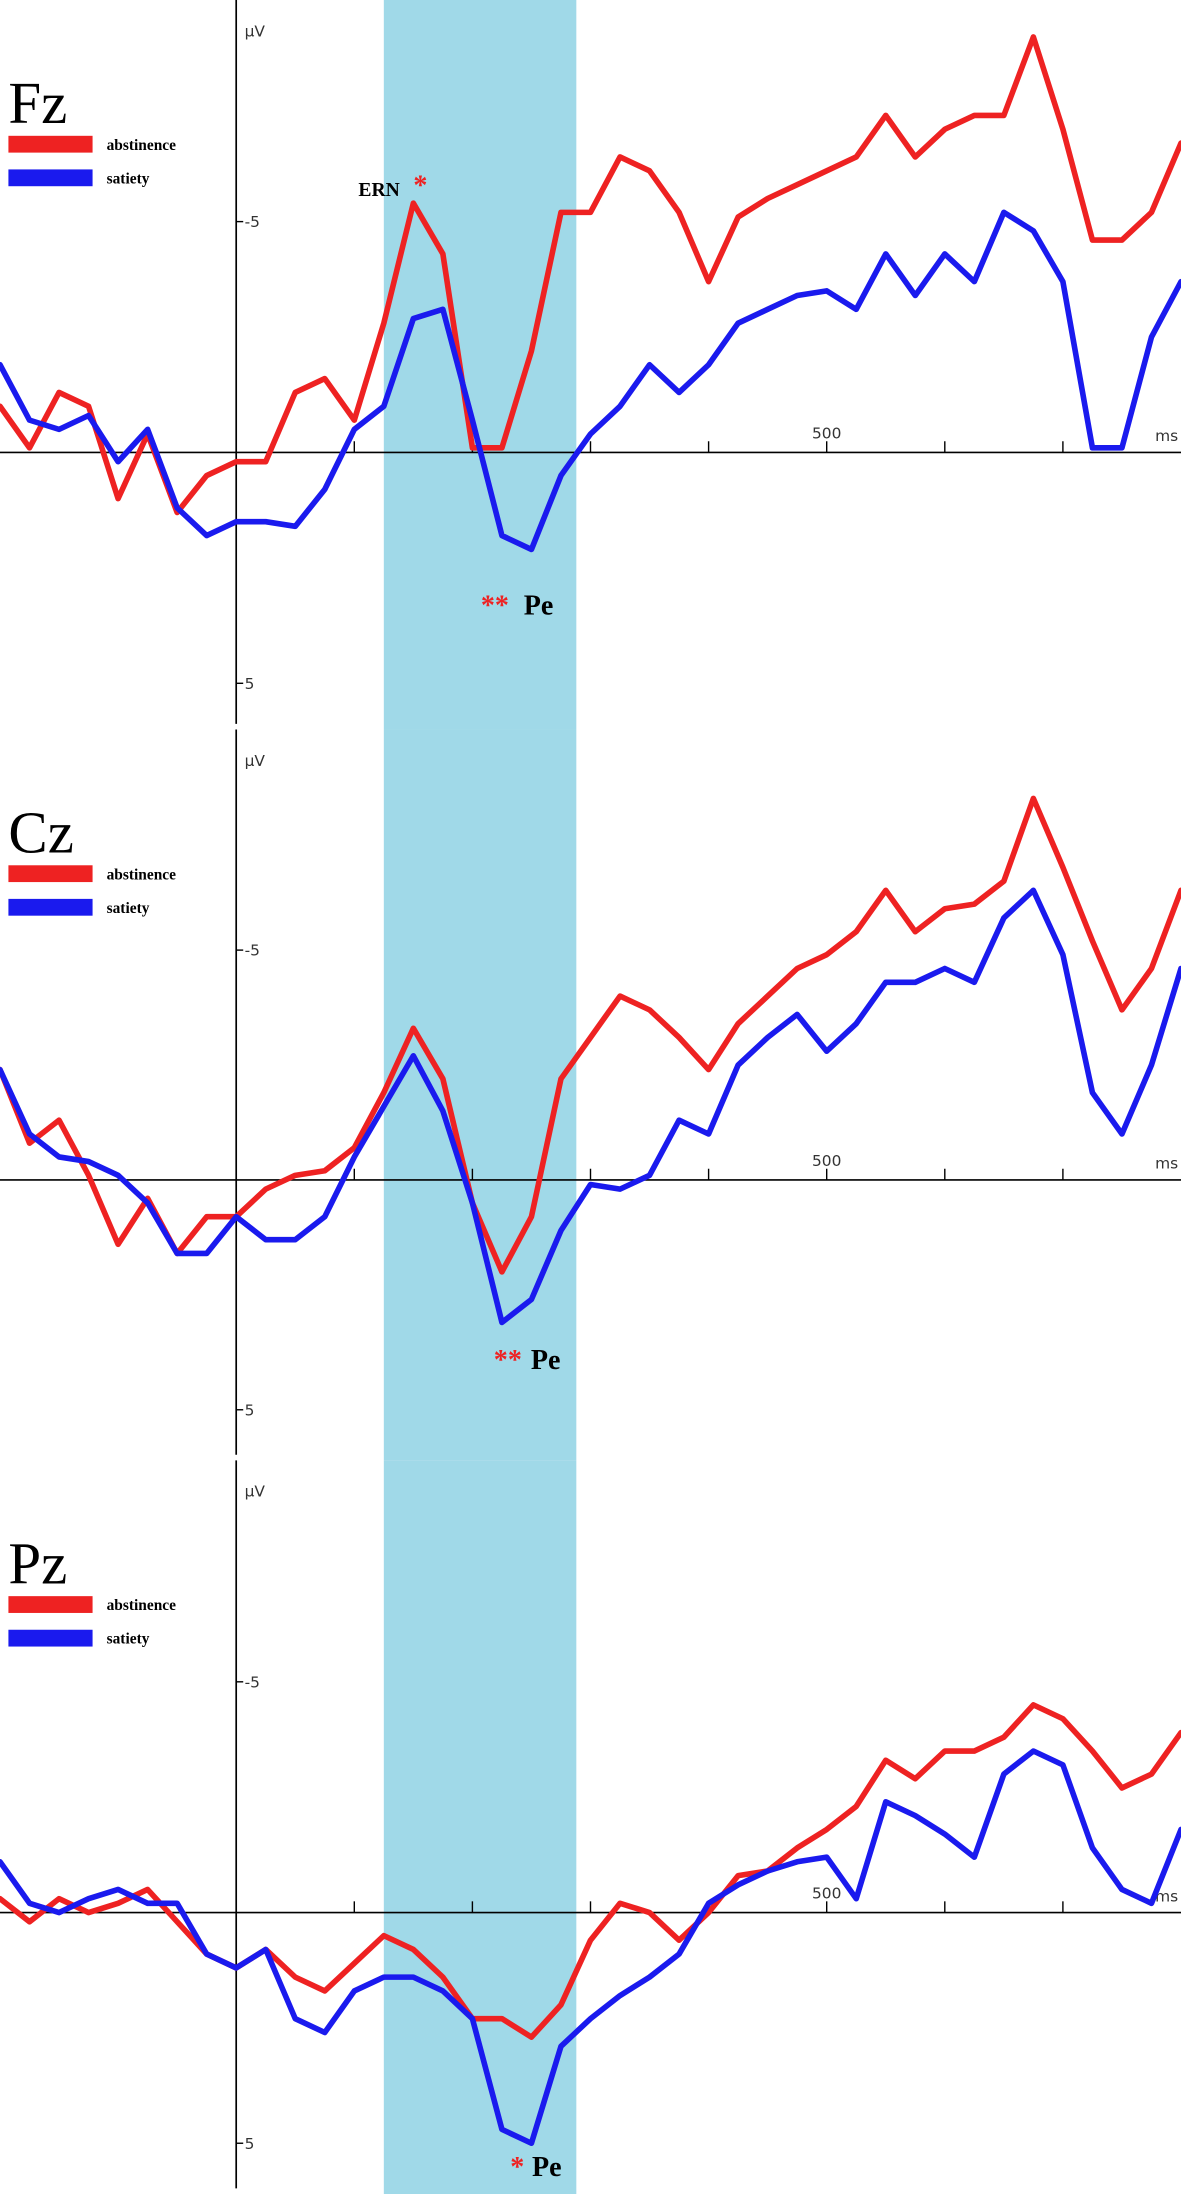 This screenshot has width=1181, height=2194. I want to click on panel-title: Pz, so click(37, 1564).